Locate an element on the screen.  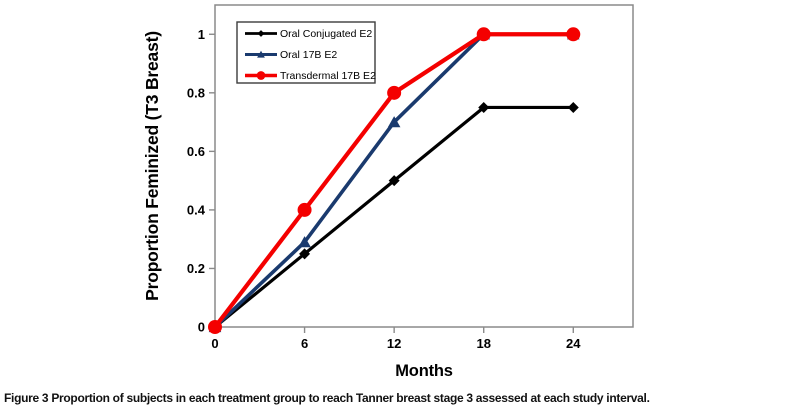
figure-caption-label: Figure 3 is located at coordinates (26, 398).